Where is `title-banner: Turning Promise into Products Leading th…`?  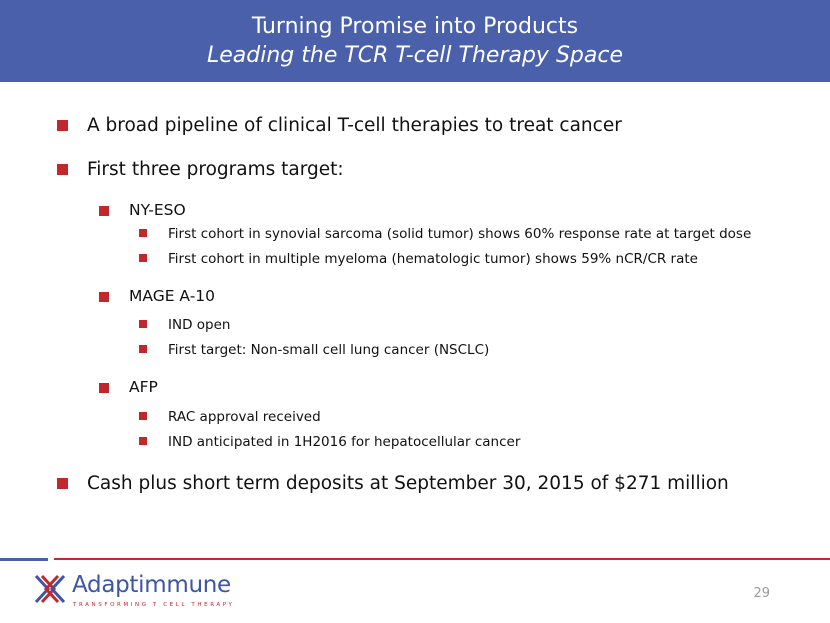
title-banner: Turning Promise into Products Leading th… is located at coordinates (415, 41).